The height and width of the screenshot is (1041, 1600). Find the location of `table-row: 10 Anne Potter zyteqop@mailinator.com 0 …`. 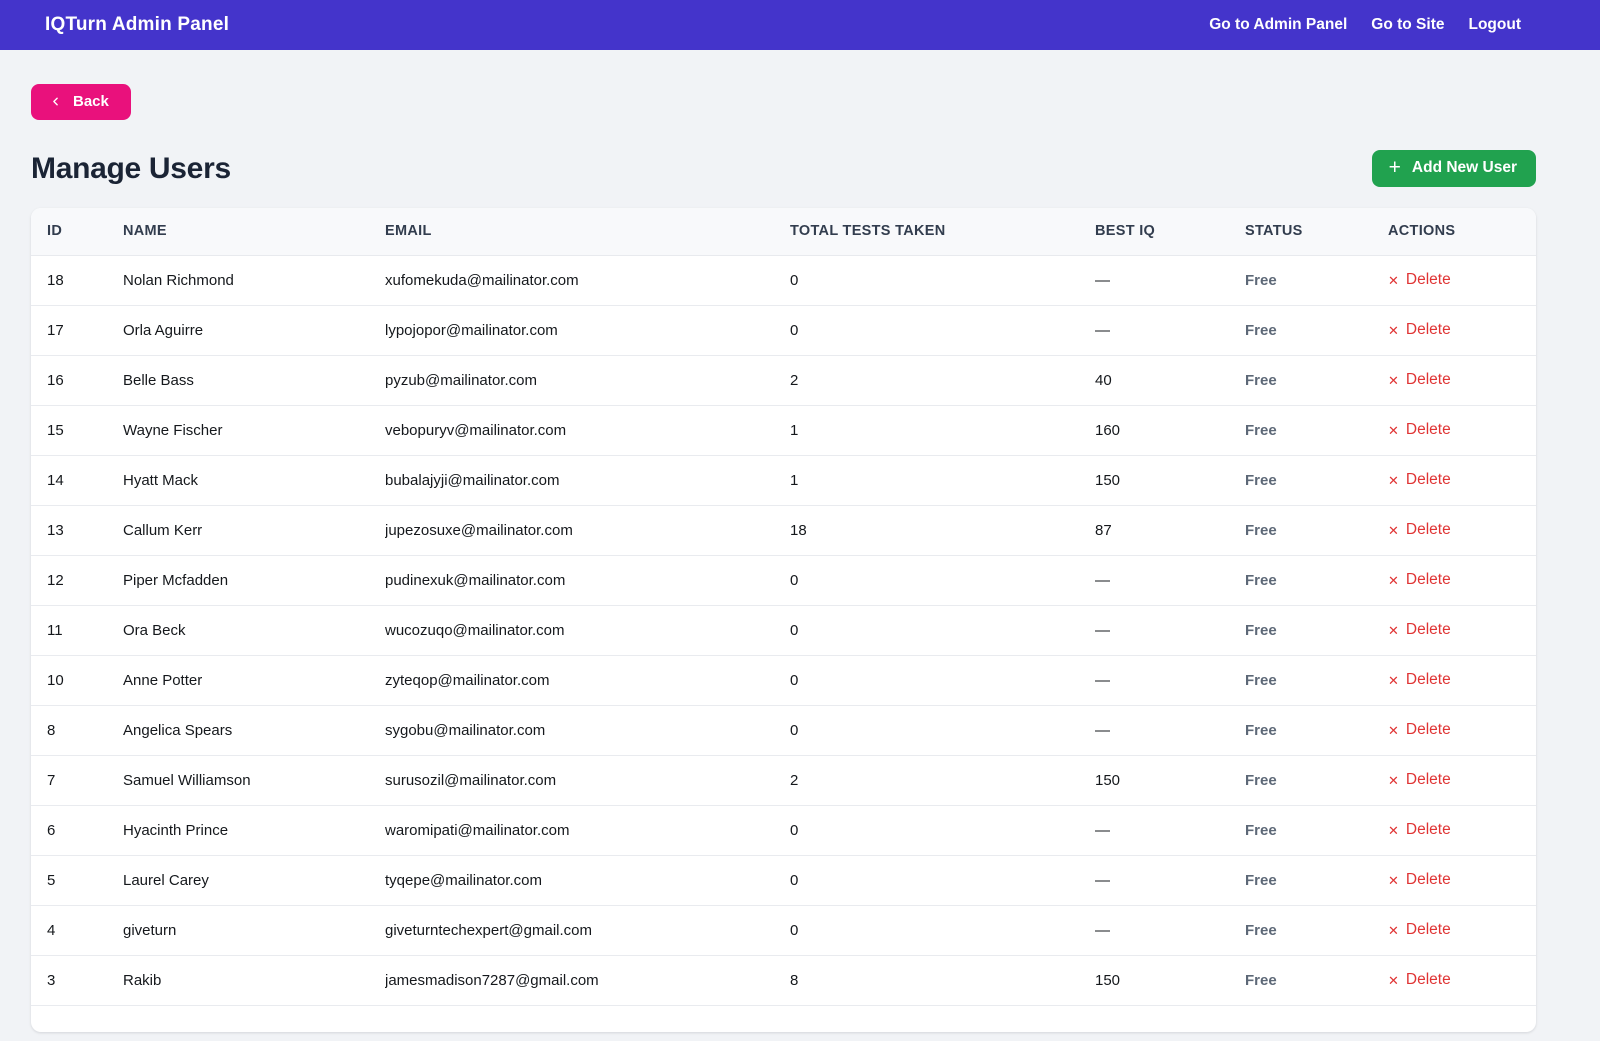

table-row: 10 Anne Potter zyteqop@mailinator.com 0 … is located at coordinates (783, 680).